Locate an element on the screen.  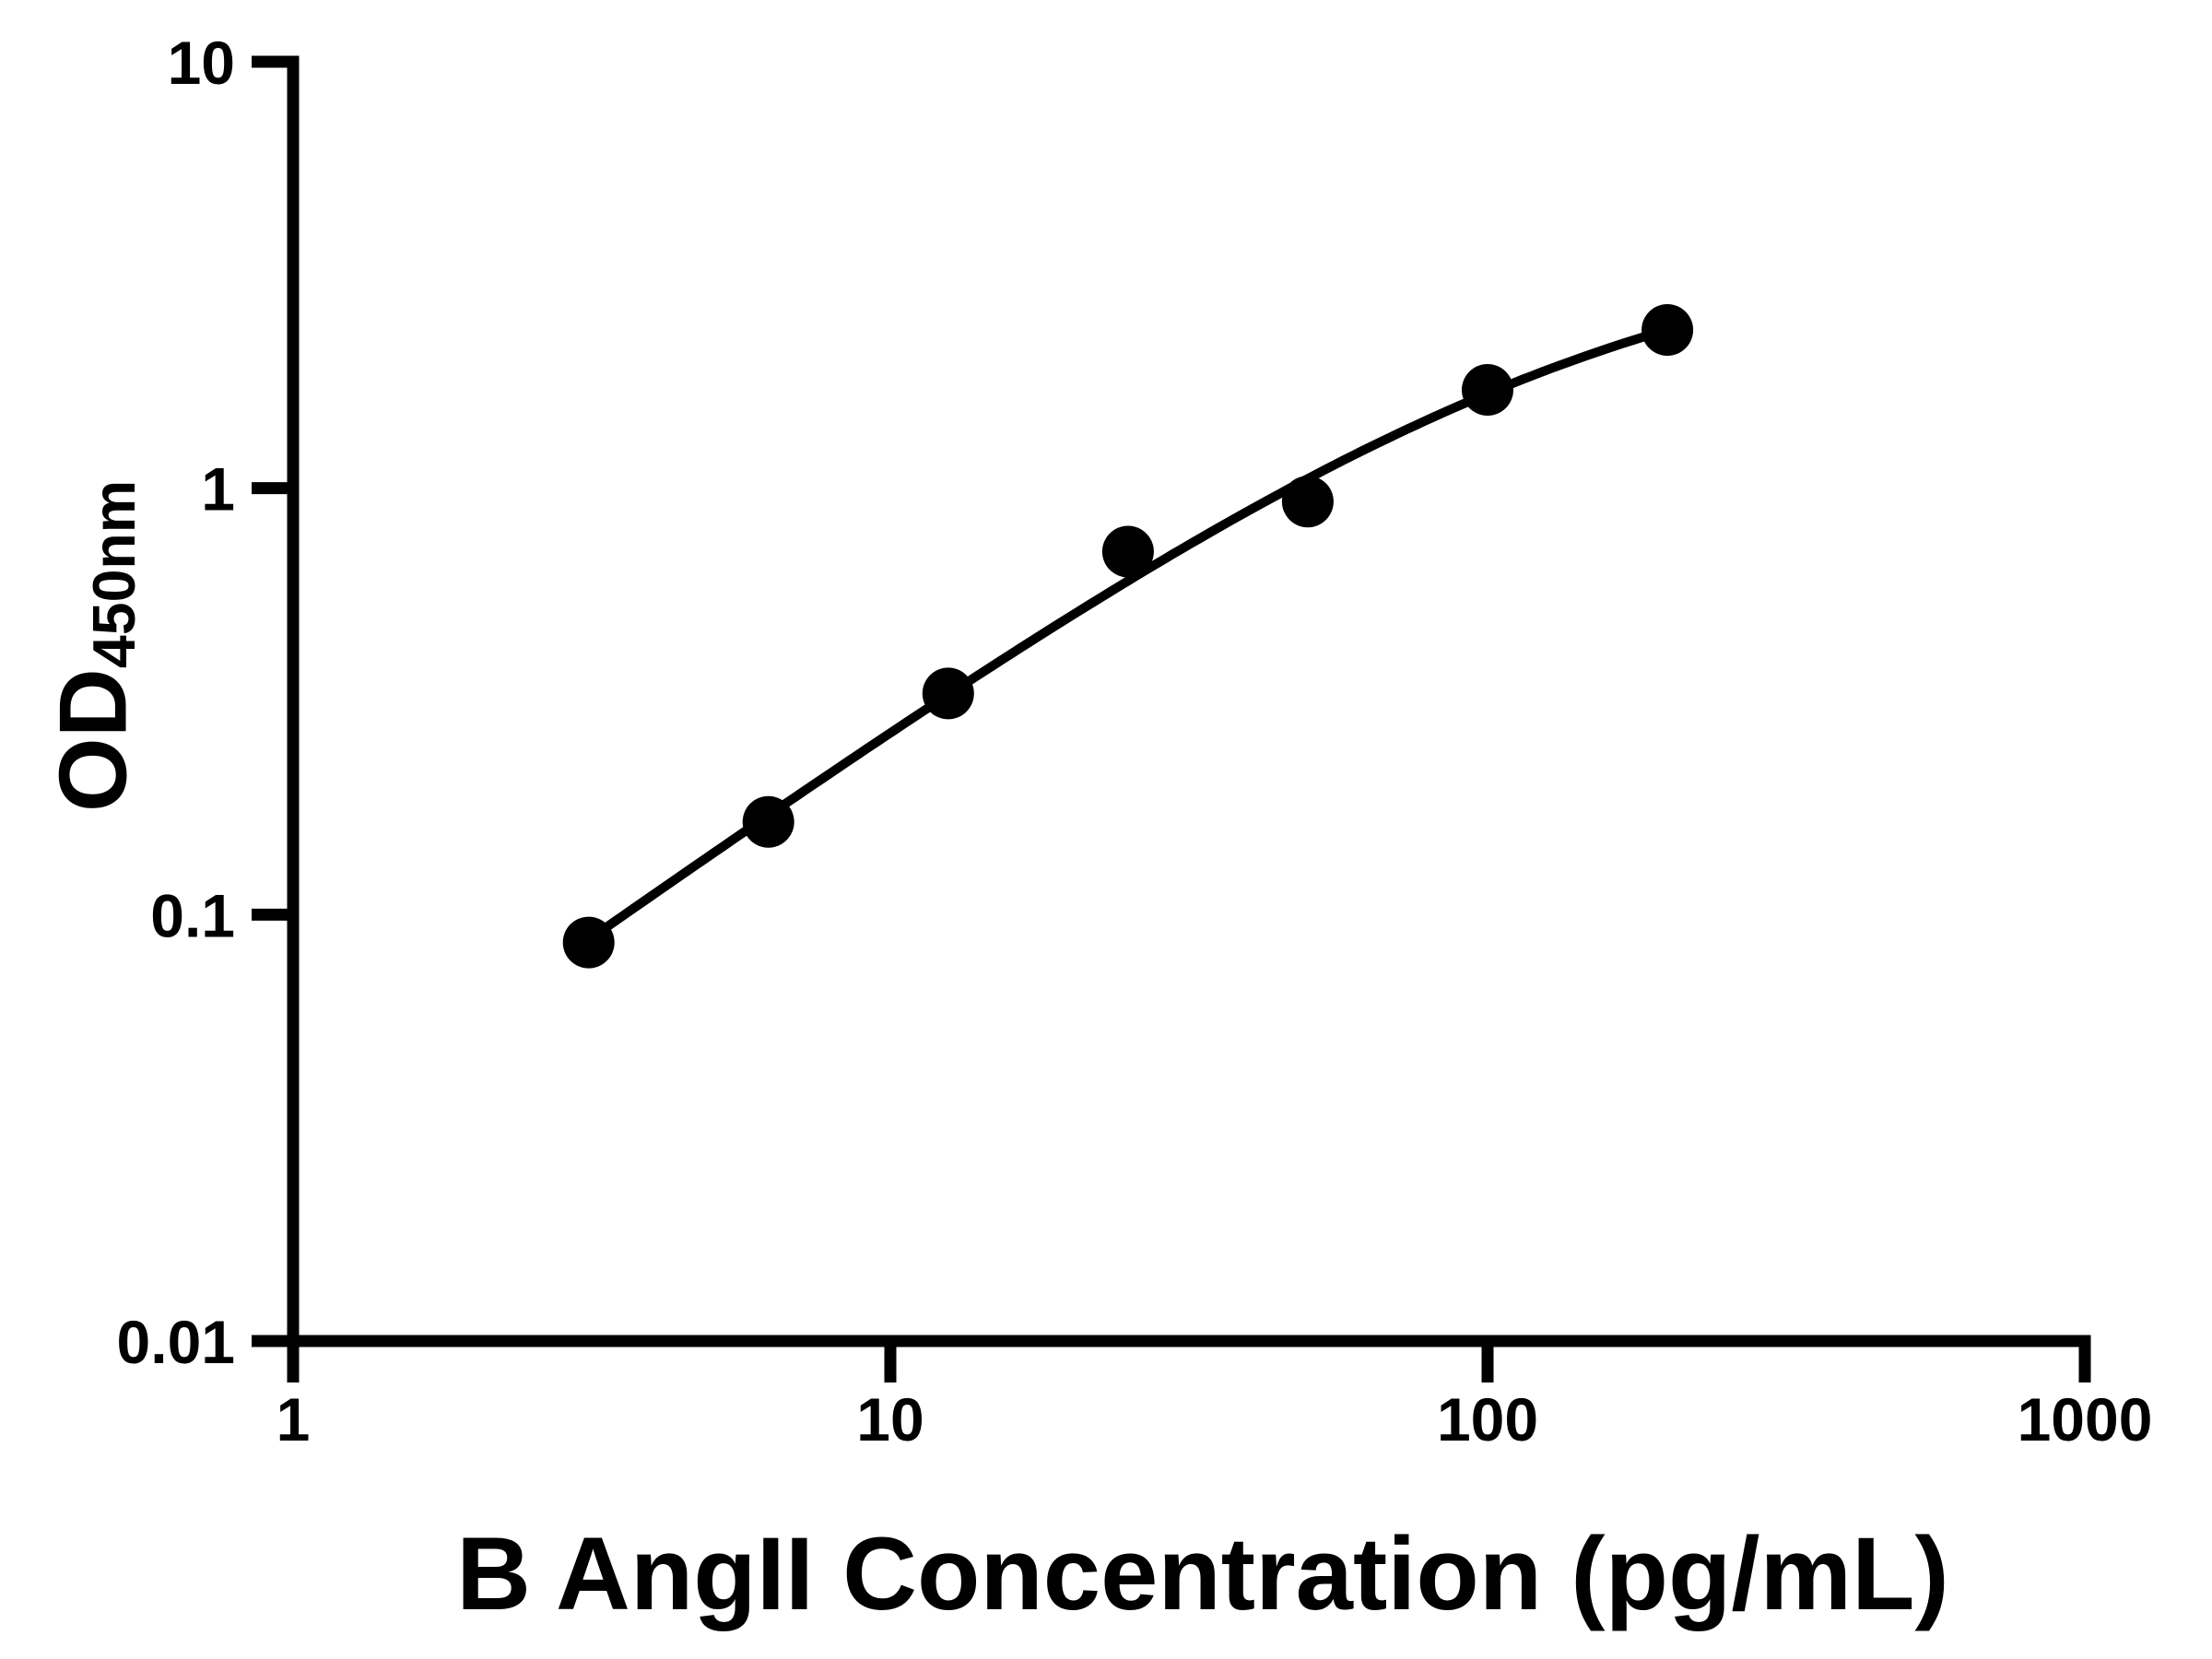
y-tick-label: 0.1 is located at coordinates (192, 915).